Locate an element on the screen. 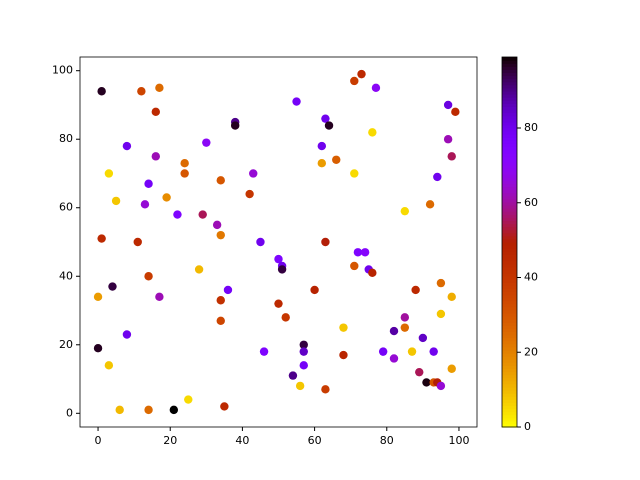 The width and height of the screenshot is (640, 480). colorbar-tick-label: 40 is located at coordinates (531, 277).